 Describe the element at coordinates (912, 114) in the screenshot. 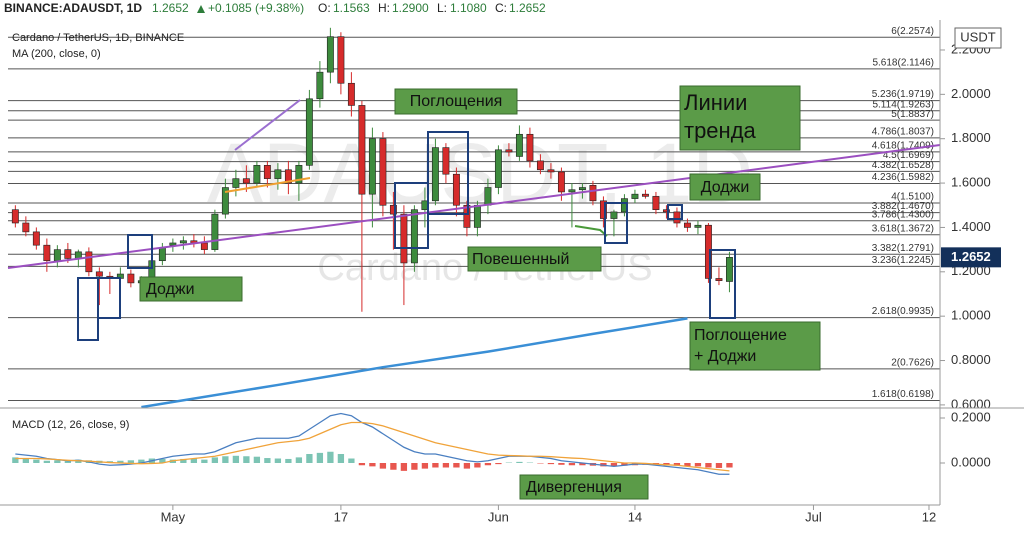

I see `fib-label: 5(1.8837)` at that location.